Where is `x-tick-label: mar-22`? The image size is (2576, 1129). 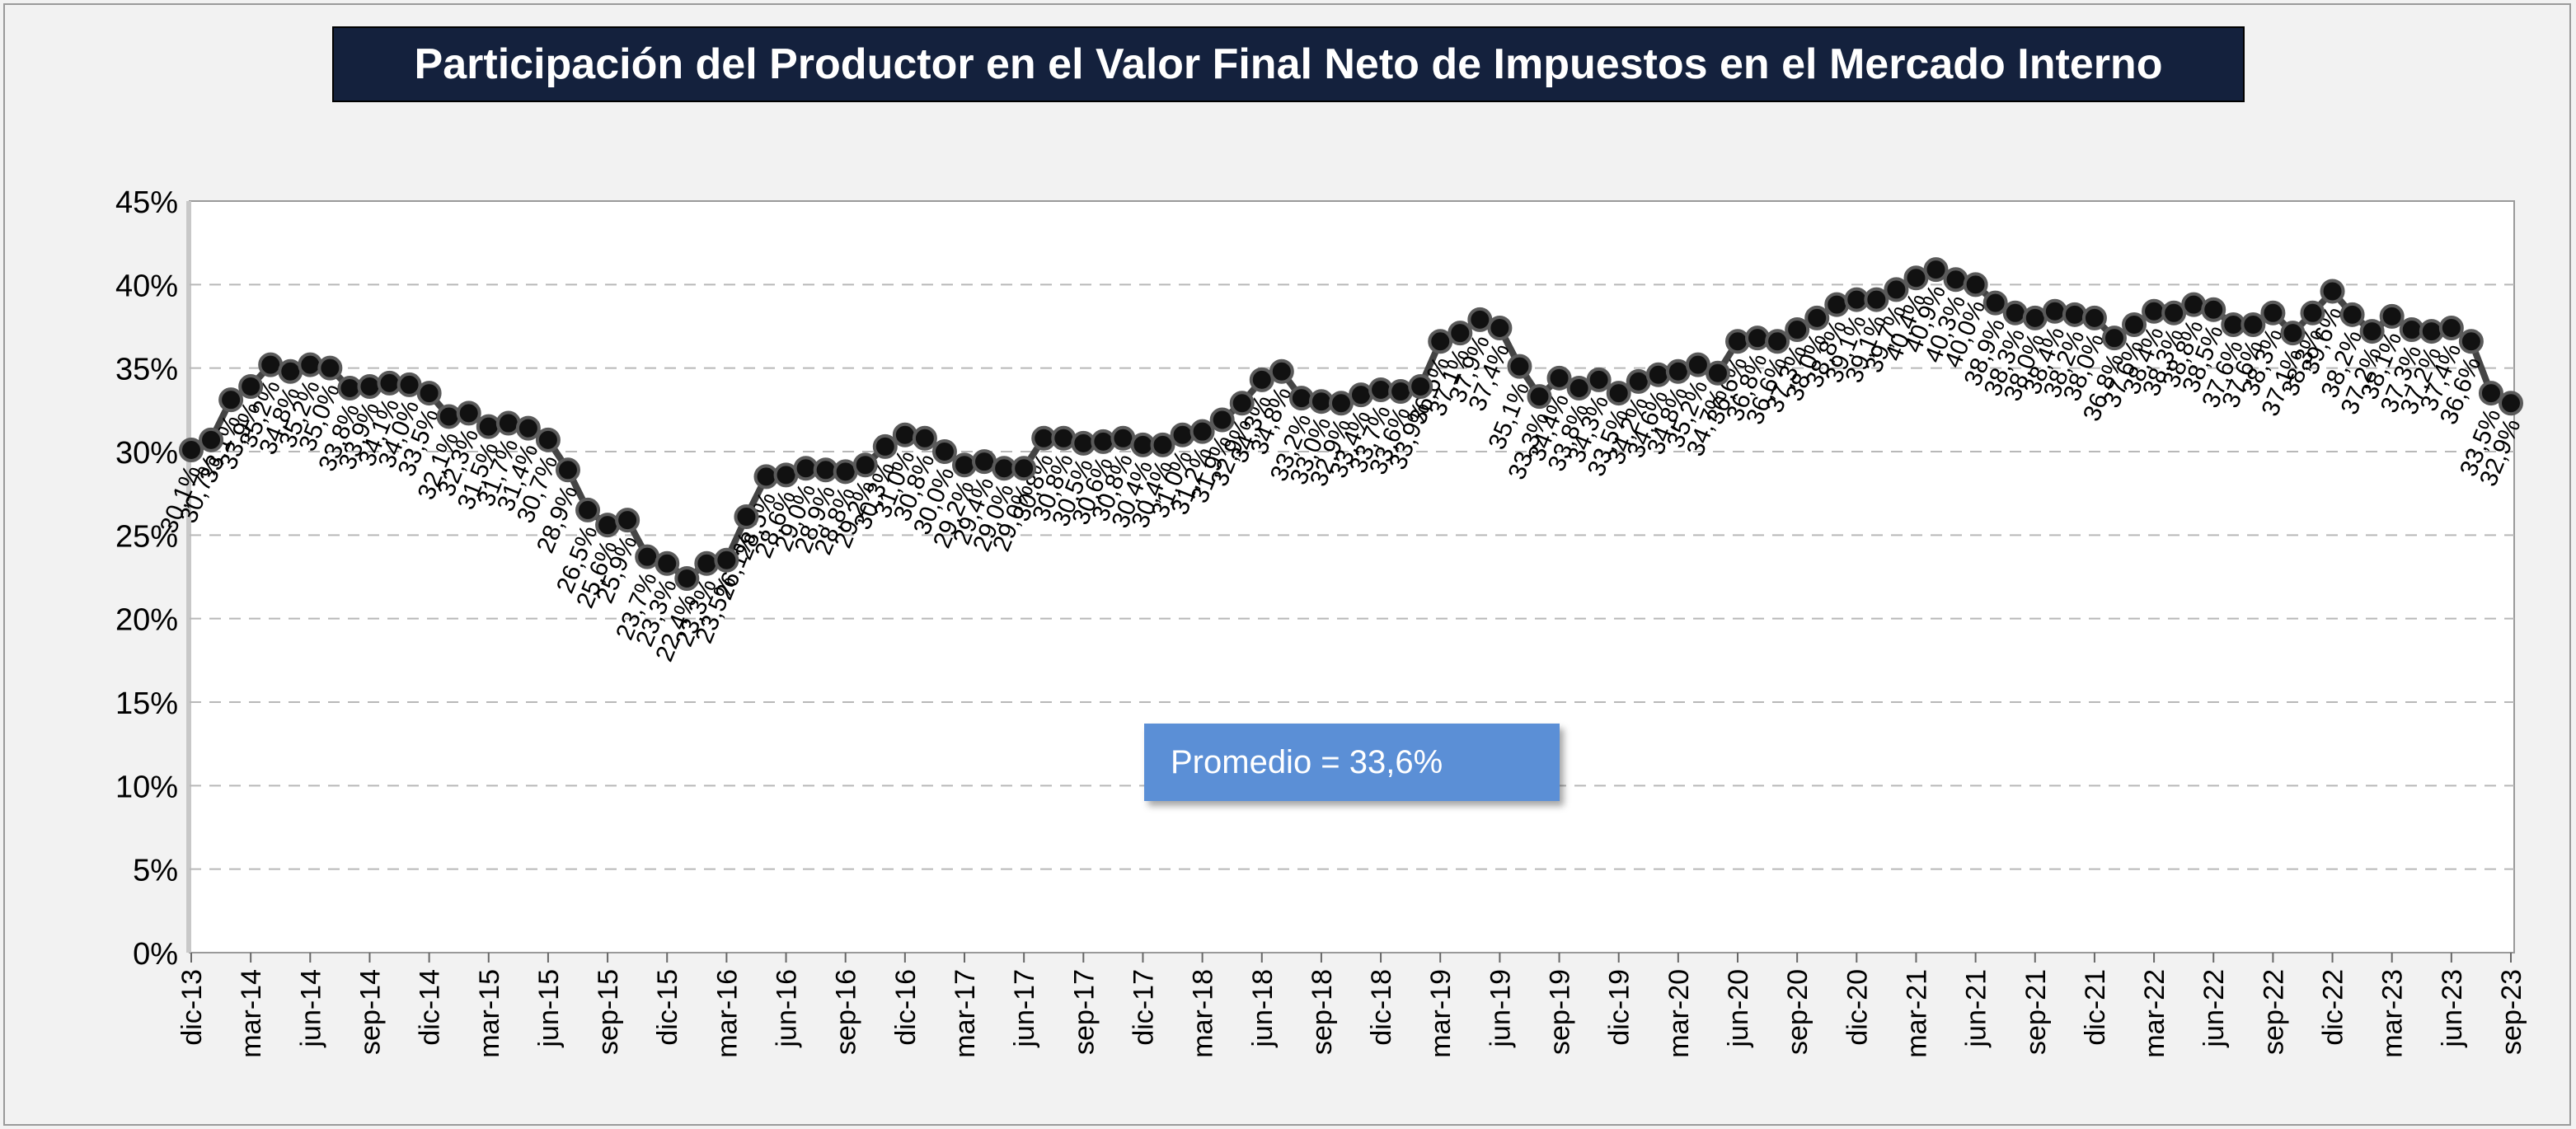
x-tick-label: mar-22 is located at coordinates (2155, 1013).